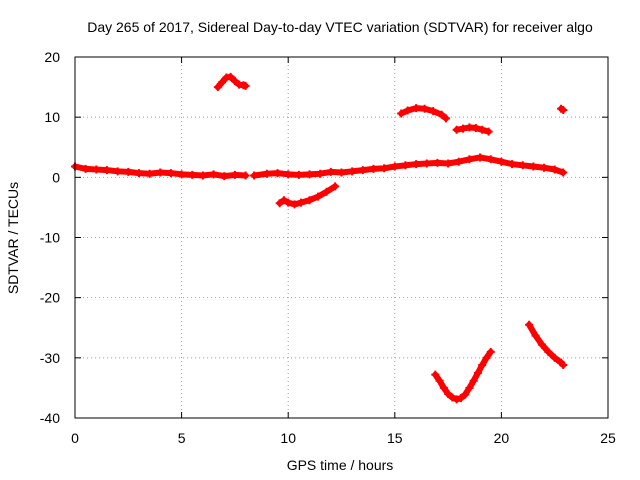 The width and height of the screenshot is (640, 480). I want to click on y-tick-label: -10, so click(50, 238).